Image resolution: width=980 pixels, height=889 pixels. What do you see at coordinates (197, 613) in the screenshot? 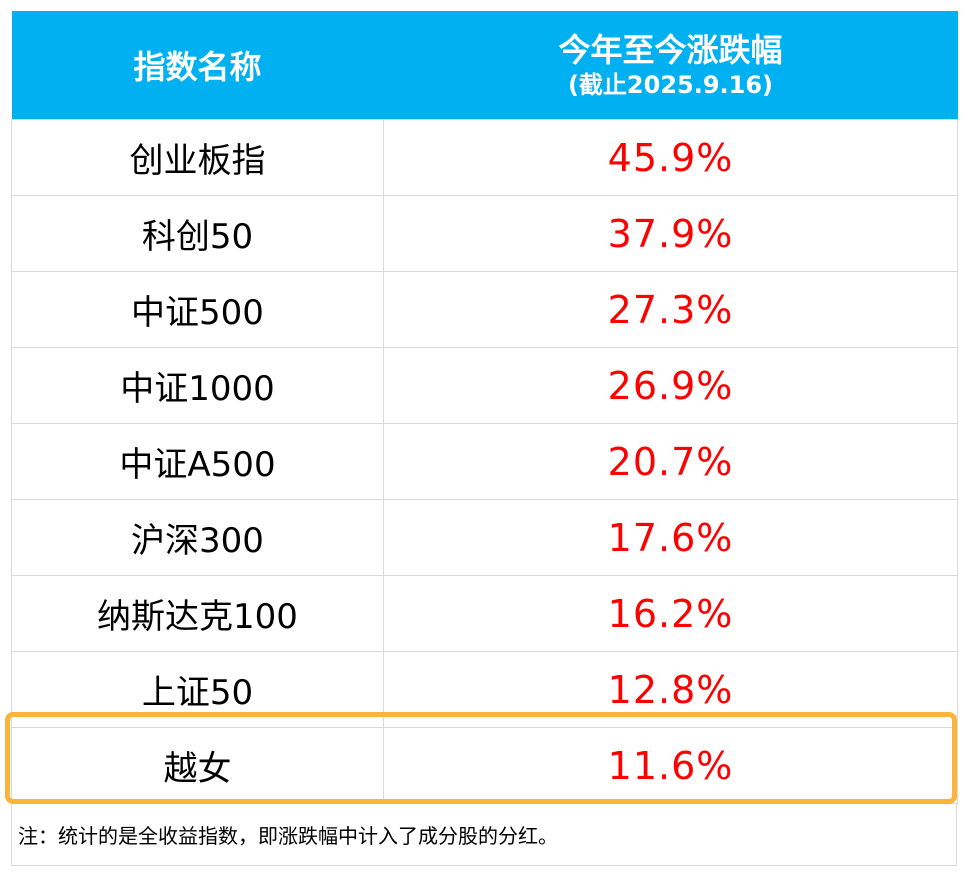
I see `index-name-cell: 纳斯达克100` at bounding box center [197, 613].